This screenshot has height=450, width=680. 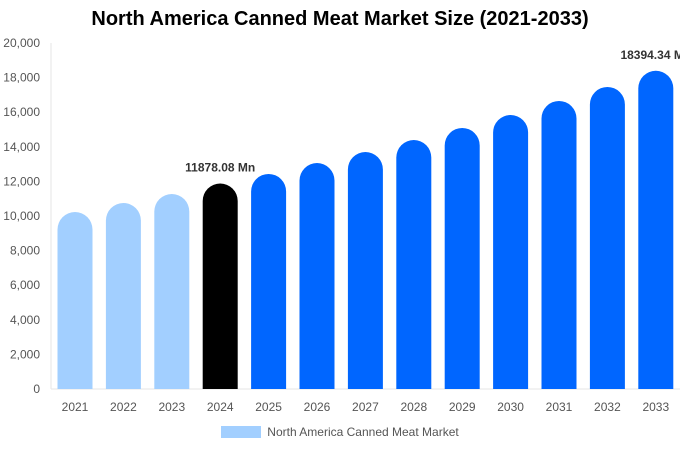 What do you see at coordinates (75, 407) in the screenshot?
I see `x-tick-label: 2021` at bounding box center [75, 407].